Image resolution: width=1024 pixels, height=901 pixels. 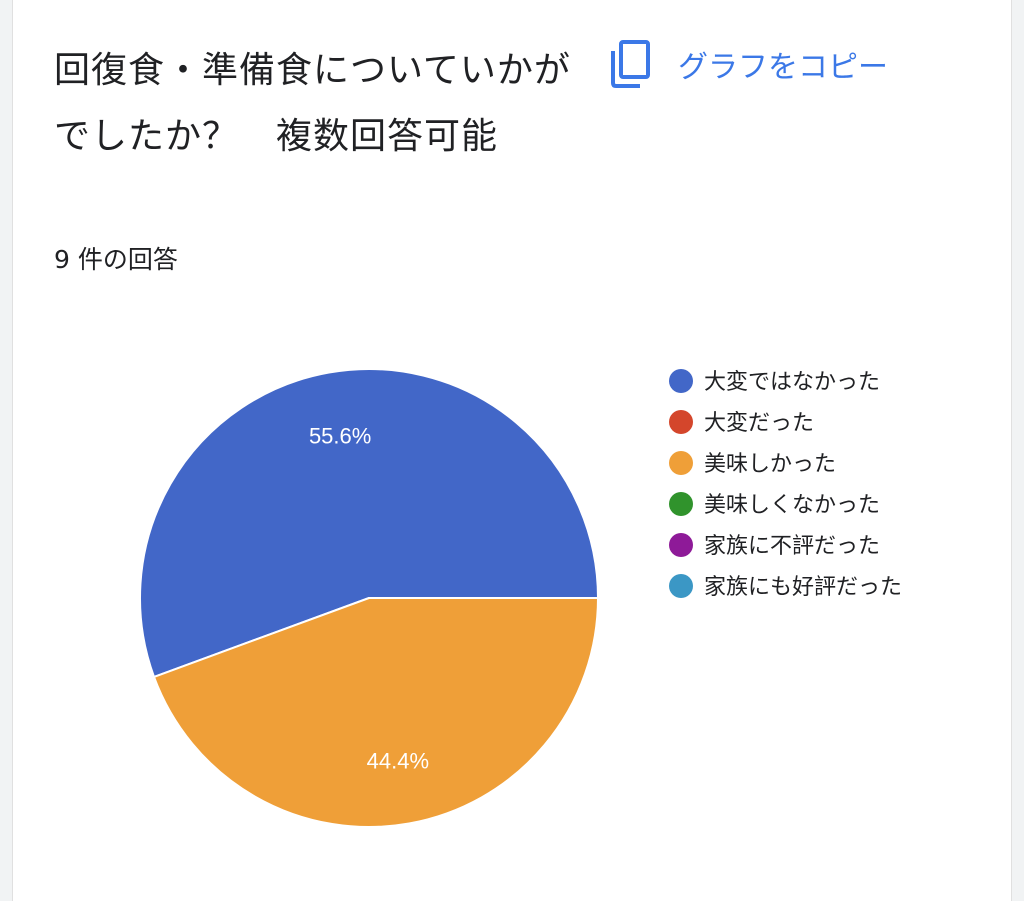 What do you see at coordinates (759, 423) in the screenshot?
I see `legend-label-1: 大変だった` at bounding box center [759, 423].